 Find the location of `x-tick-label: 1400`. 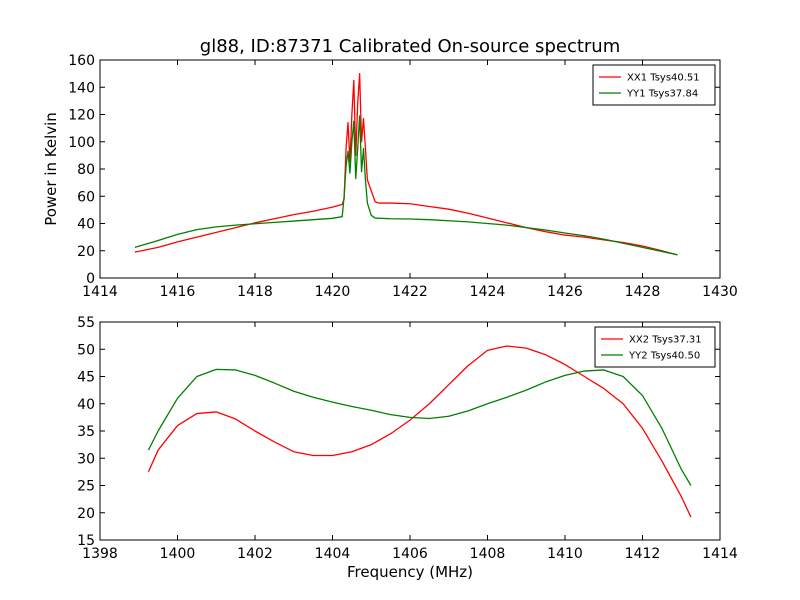

x-tick-label: 1400 is located at coordinates (178, 554).